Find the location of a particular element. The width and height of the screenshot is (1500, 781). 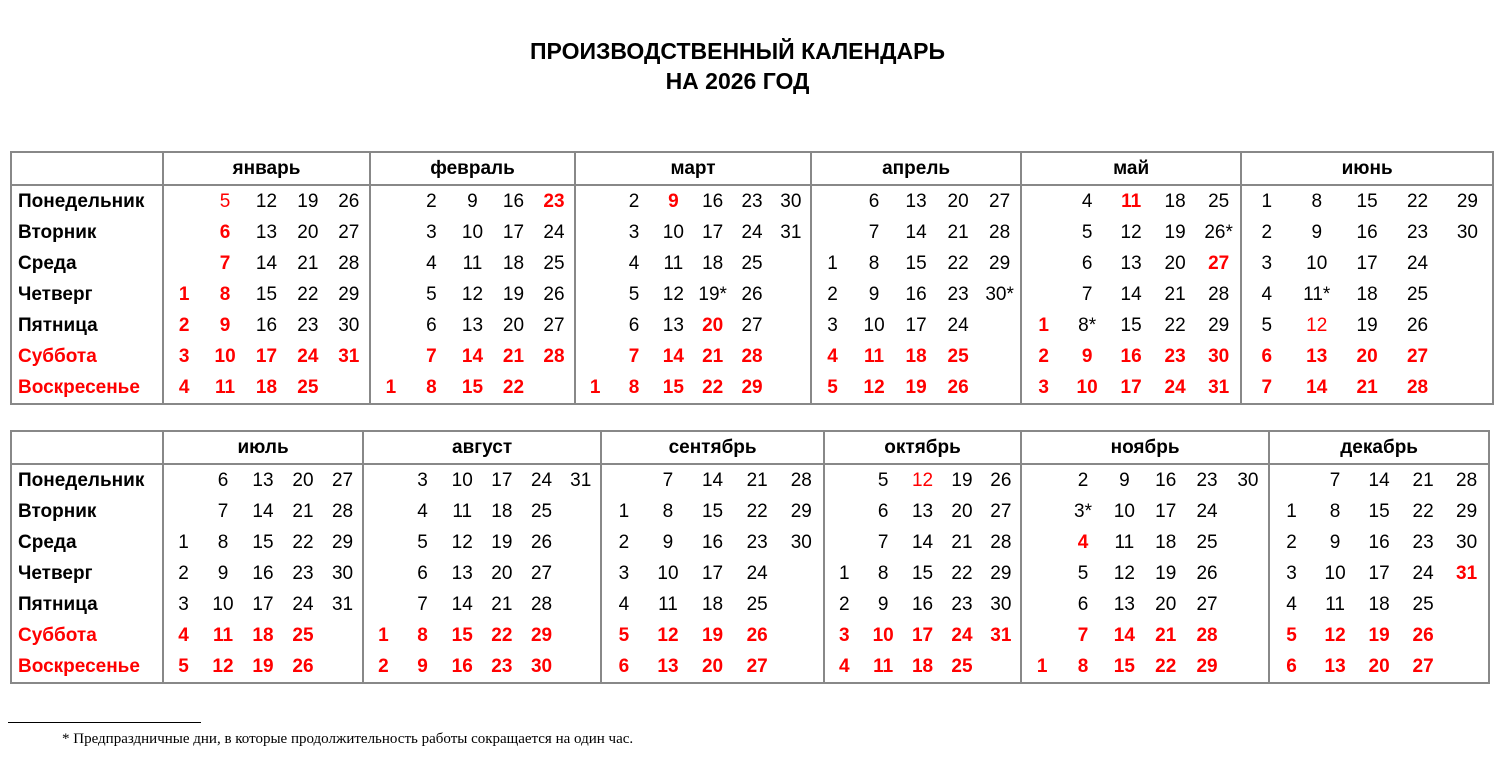

day-cell: 18 is located at coordinates (263, 635).